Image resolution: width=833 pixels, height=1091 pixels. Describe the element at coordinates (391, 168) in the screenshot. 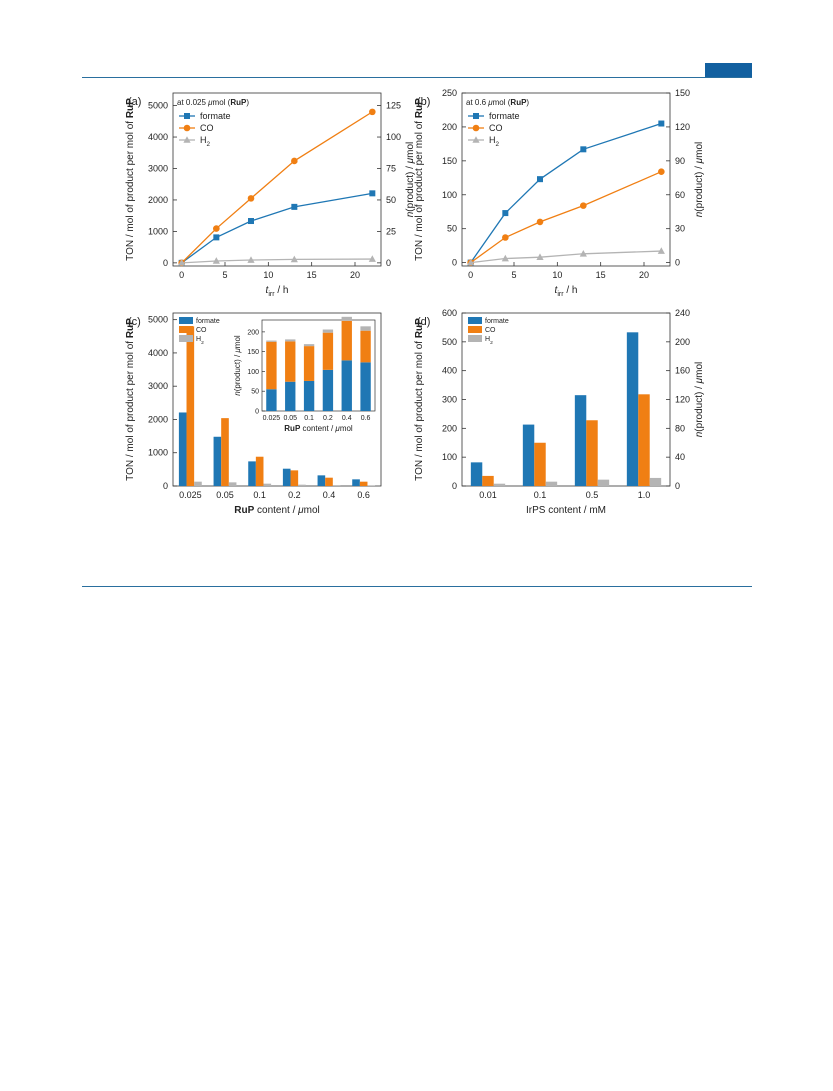

I see `y2-tick-label: 75` at that location.